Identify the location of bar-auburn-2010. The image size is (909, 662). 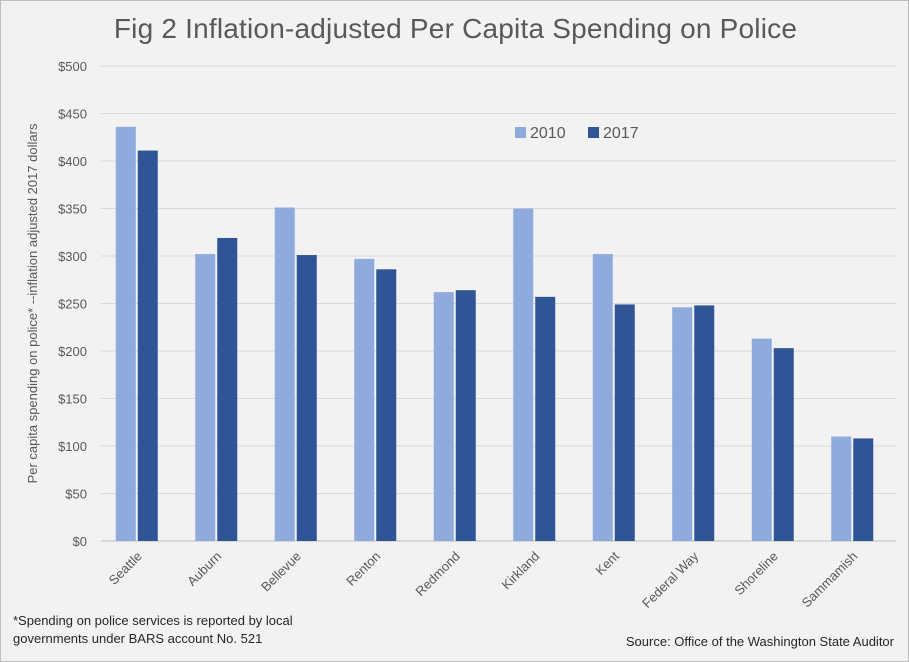
(205, 397).